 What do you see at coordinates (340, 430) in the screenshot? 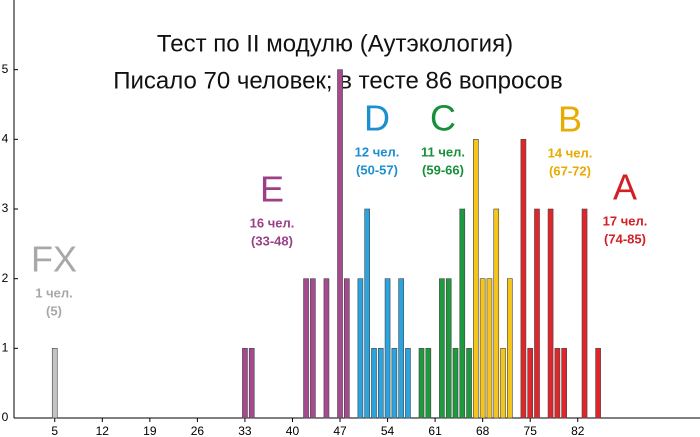
I see `x-tick-label: 47` at bounding box center [340, 430].